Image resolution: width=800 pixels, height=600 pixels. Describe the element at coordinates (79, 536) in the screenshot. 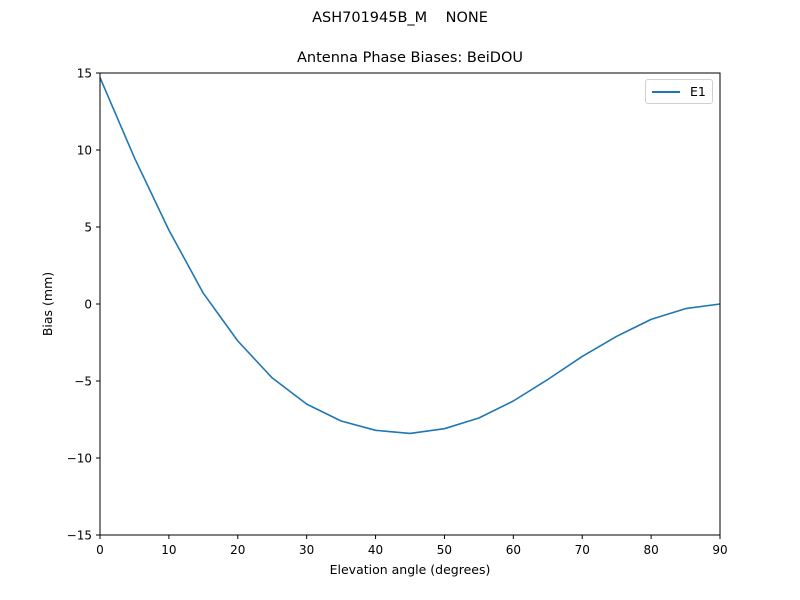

I see `y-tick-label: −15` at that location.